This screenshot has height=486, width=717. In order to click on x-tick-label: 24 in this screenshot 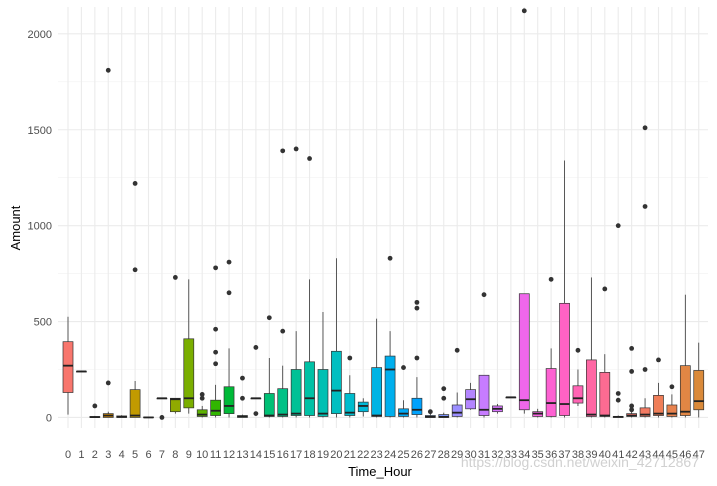, I will do `click(390, 455)`.